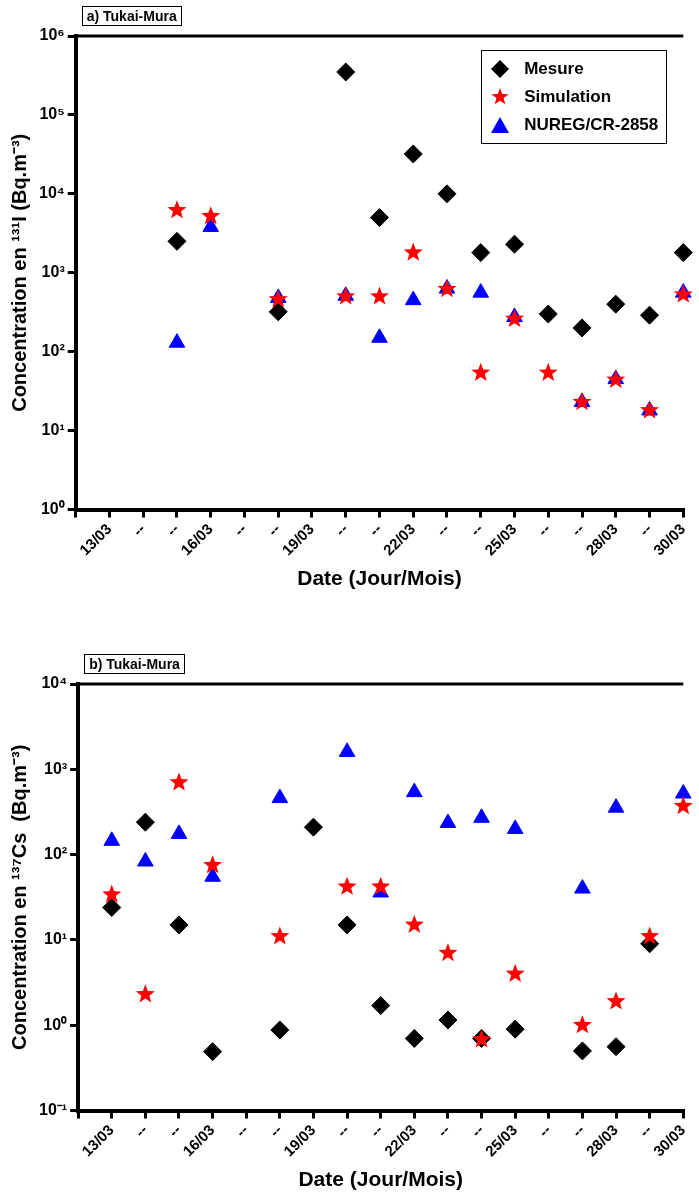 This screenshot has width=699, height=1201. Describe the element at coordinates (52, 114) in the screenshot. I see `y-tick-label: 10⁵` at that location.